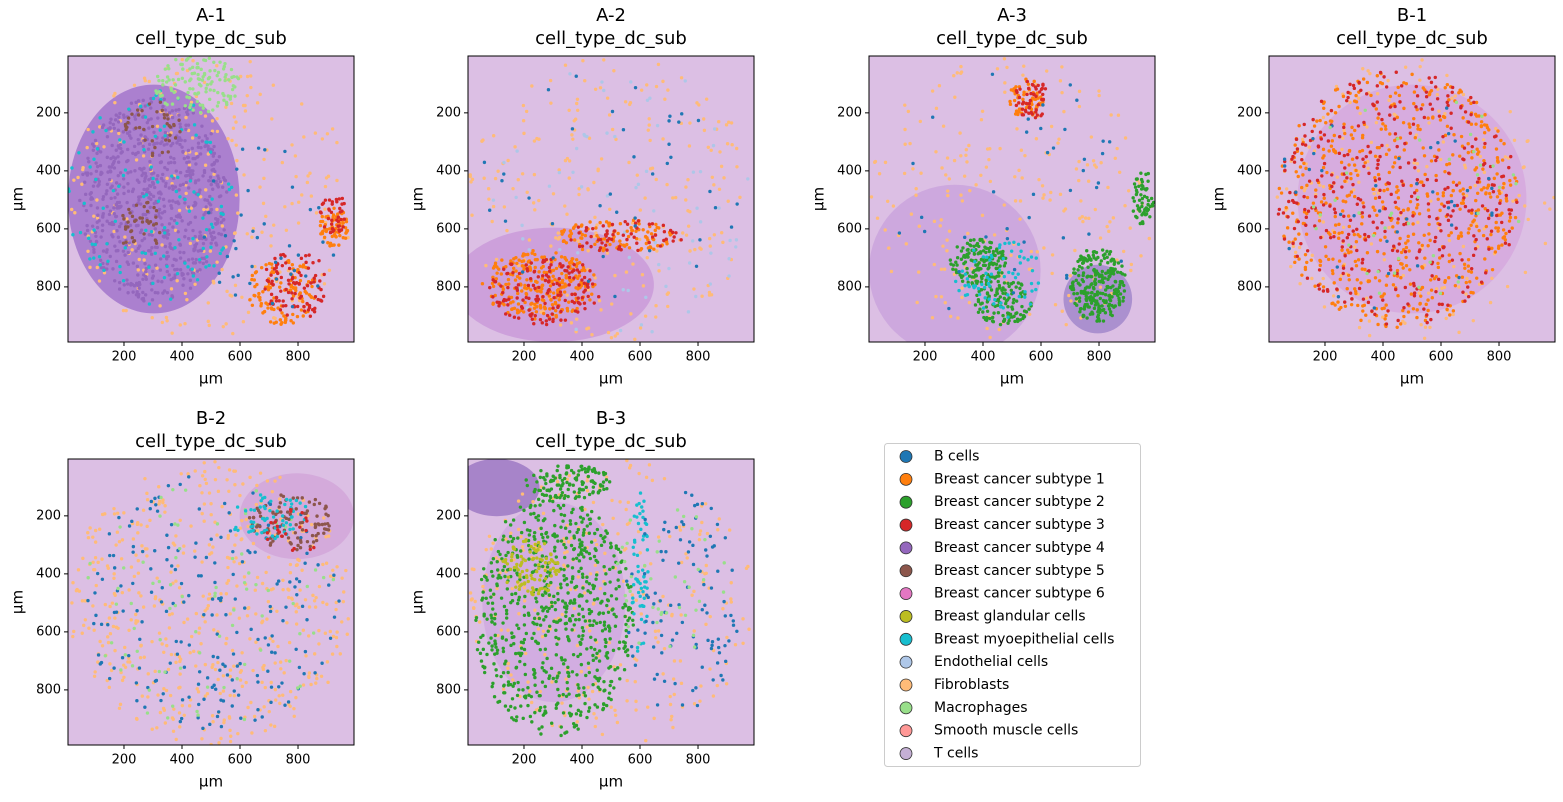  Describe the element at coordinates (240, 357) in the screenshot. I see `x-tick-label: 600` at that location.